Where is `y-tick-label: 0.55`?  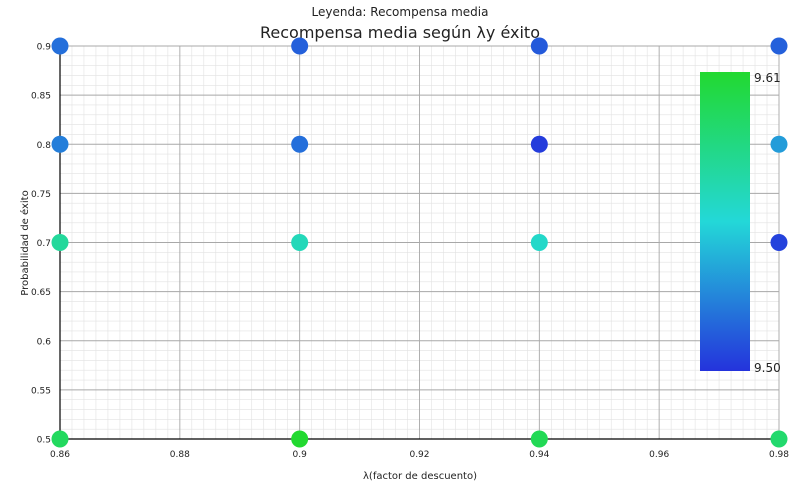
y-tick-label: 0.55 is located at coordinates (41, 391).